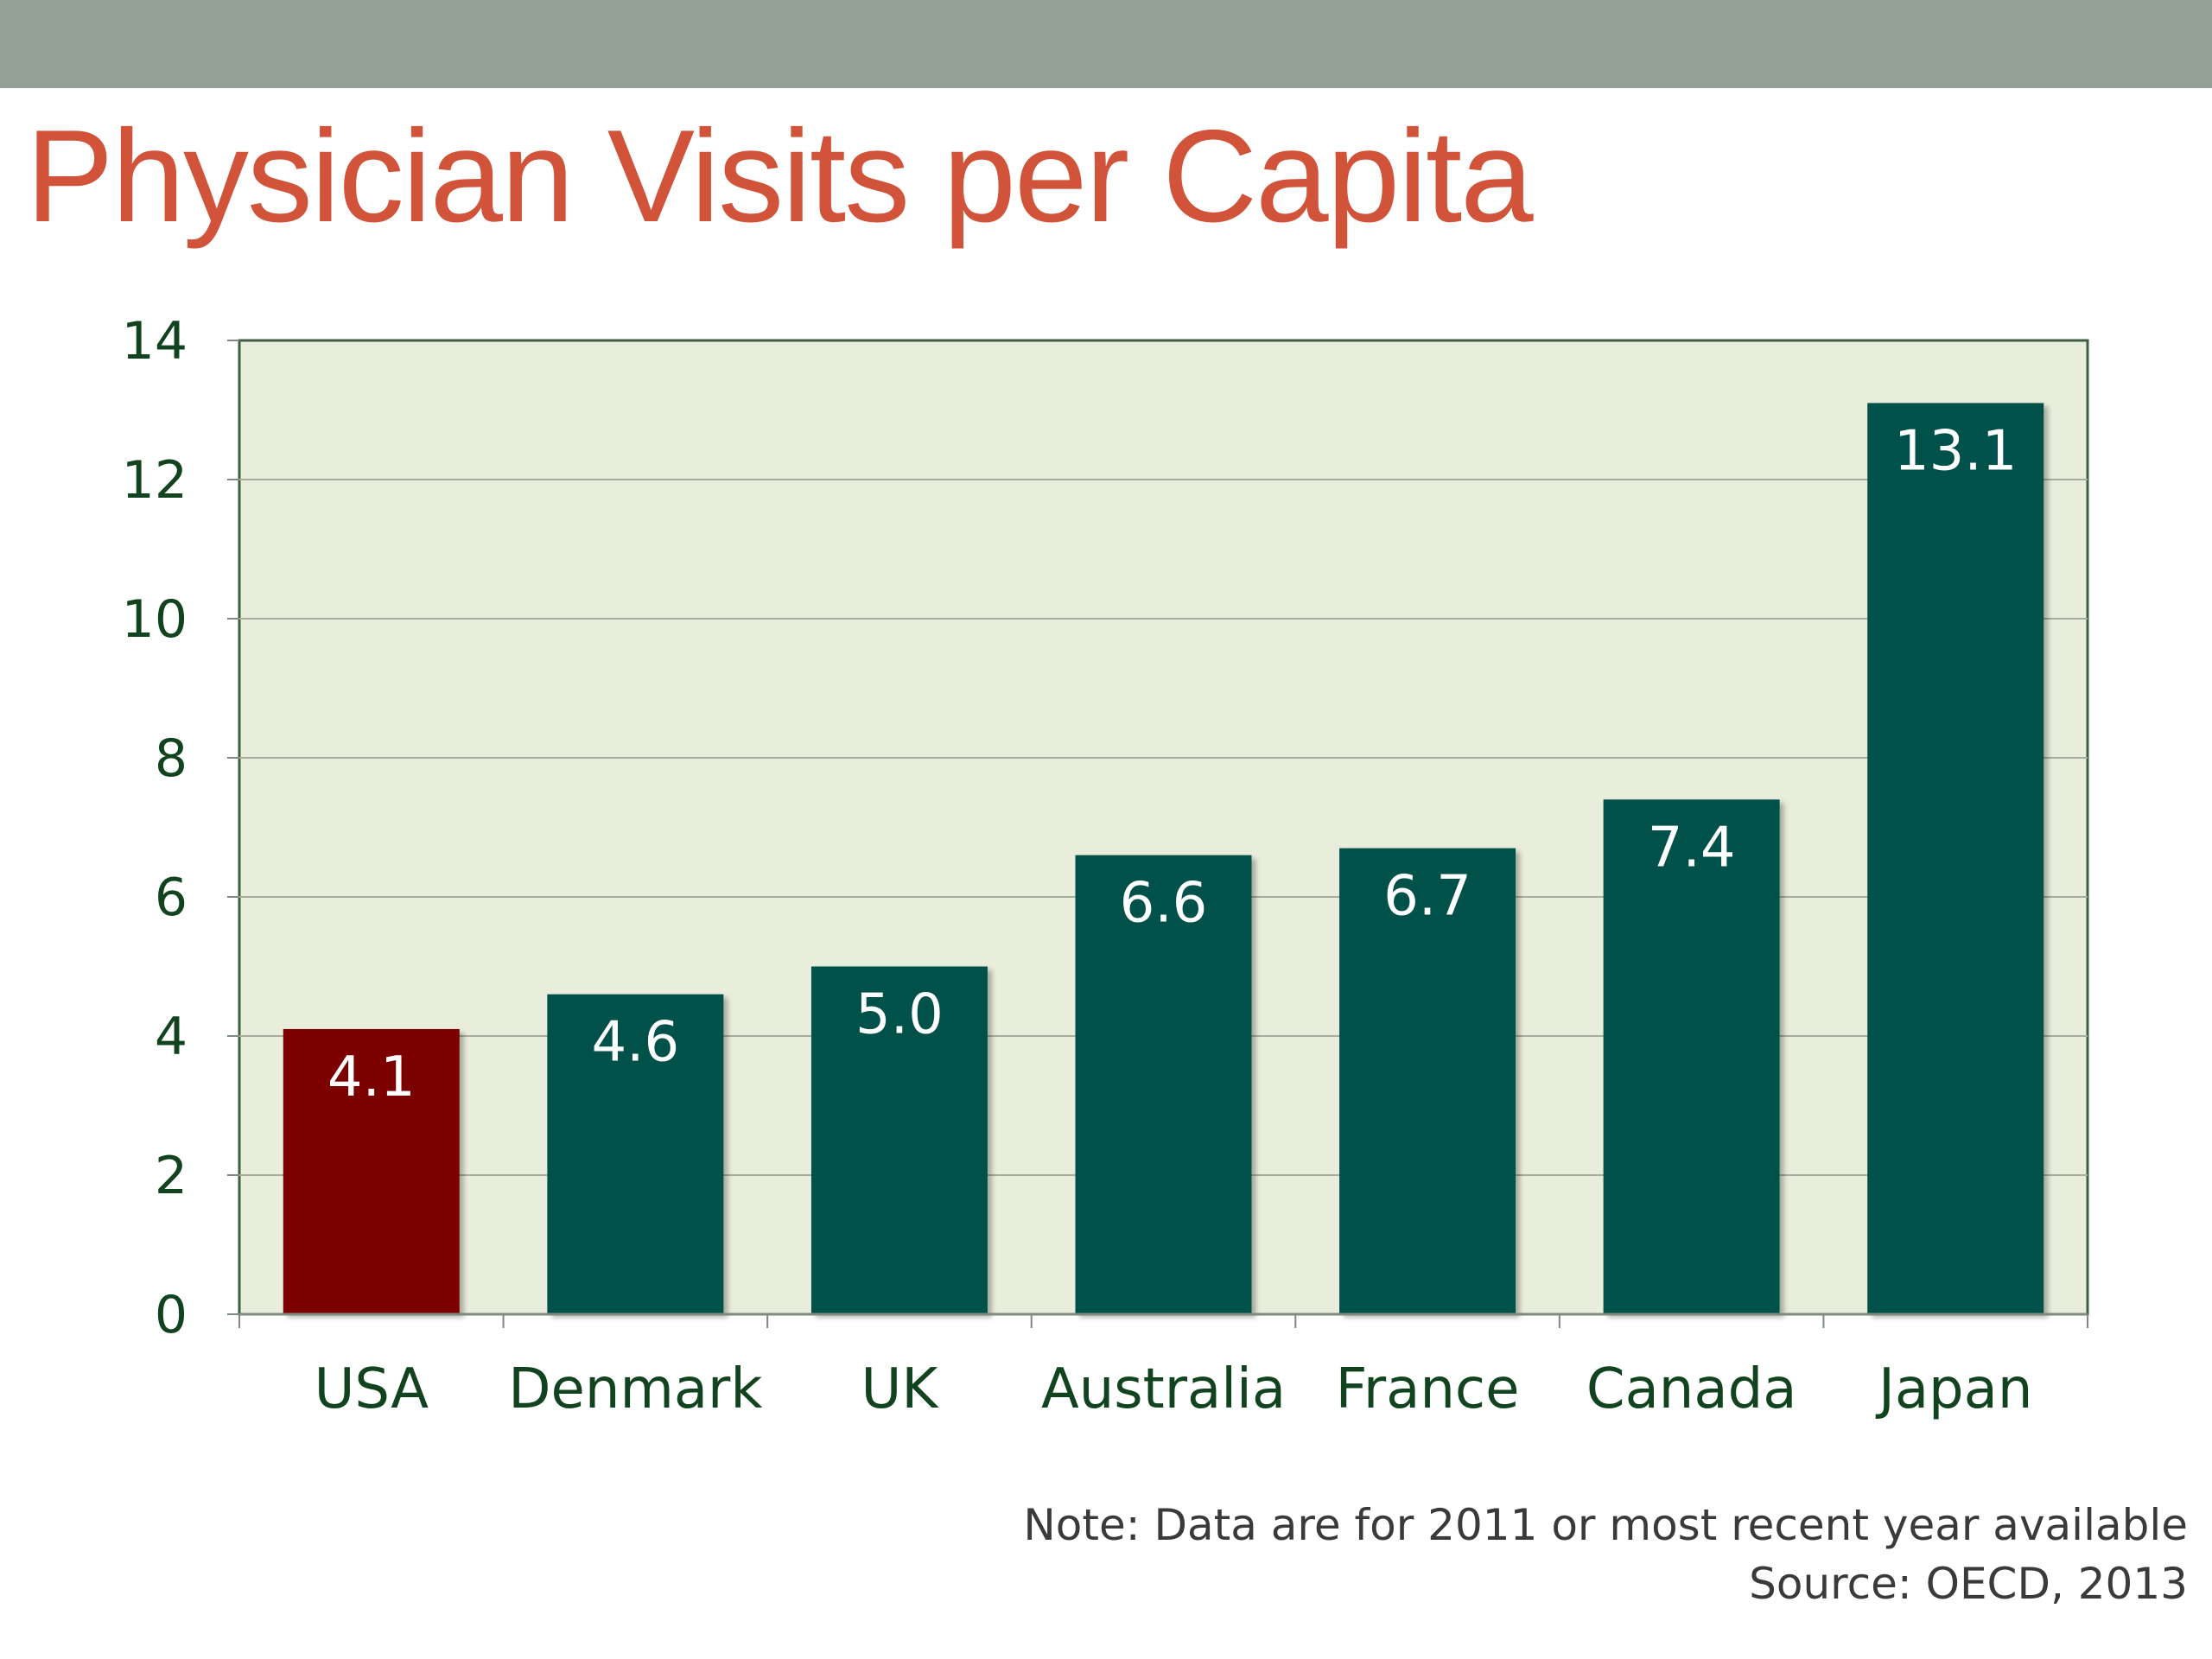  Describe the element at coordinates (1968, 1584) in the screenshot. I see `data-source: Source: OECD, 2013` at that location.